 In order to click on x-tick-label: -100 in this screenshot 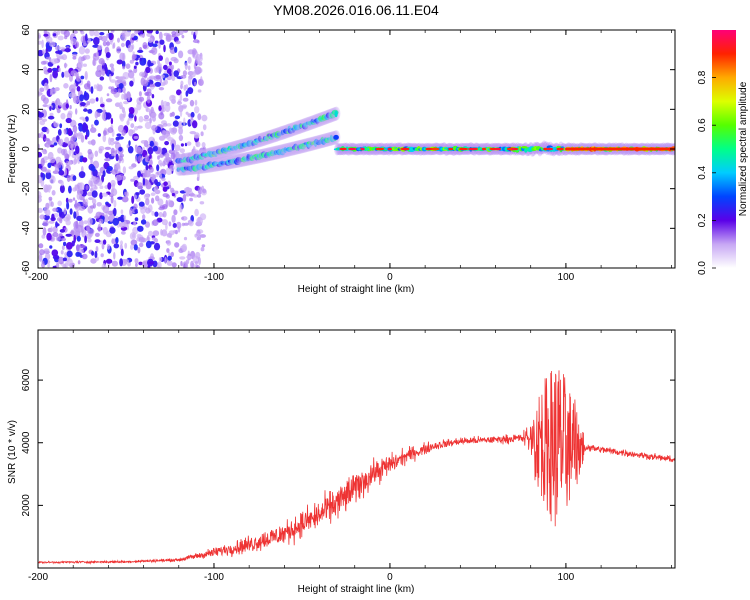, I will do `click(214, 577)`.